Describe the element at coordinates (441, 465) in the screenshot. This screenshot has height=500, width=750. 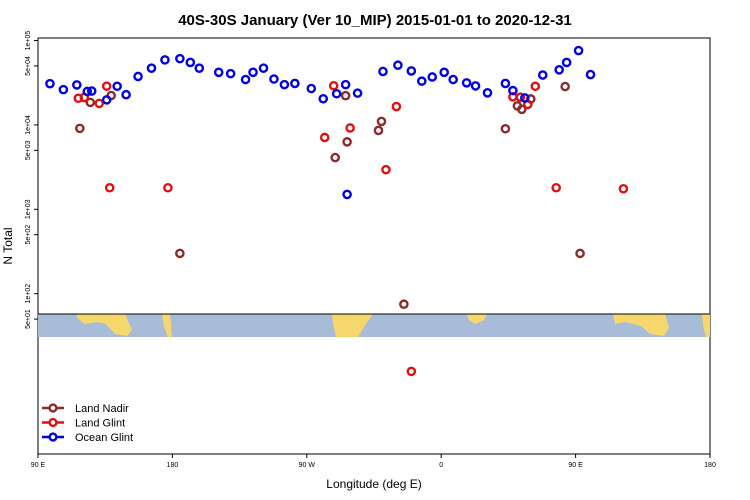
I see `x-tick-label: 0` at that location.